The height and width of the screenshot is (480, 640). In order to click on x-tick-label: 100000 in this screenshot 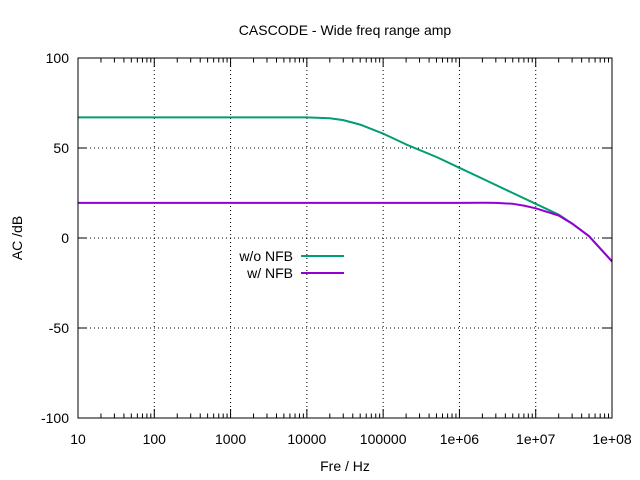, I will do `click(383, 439)`.